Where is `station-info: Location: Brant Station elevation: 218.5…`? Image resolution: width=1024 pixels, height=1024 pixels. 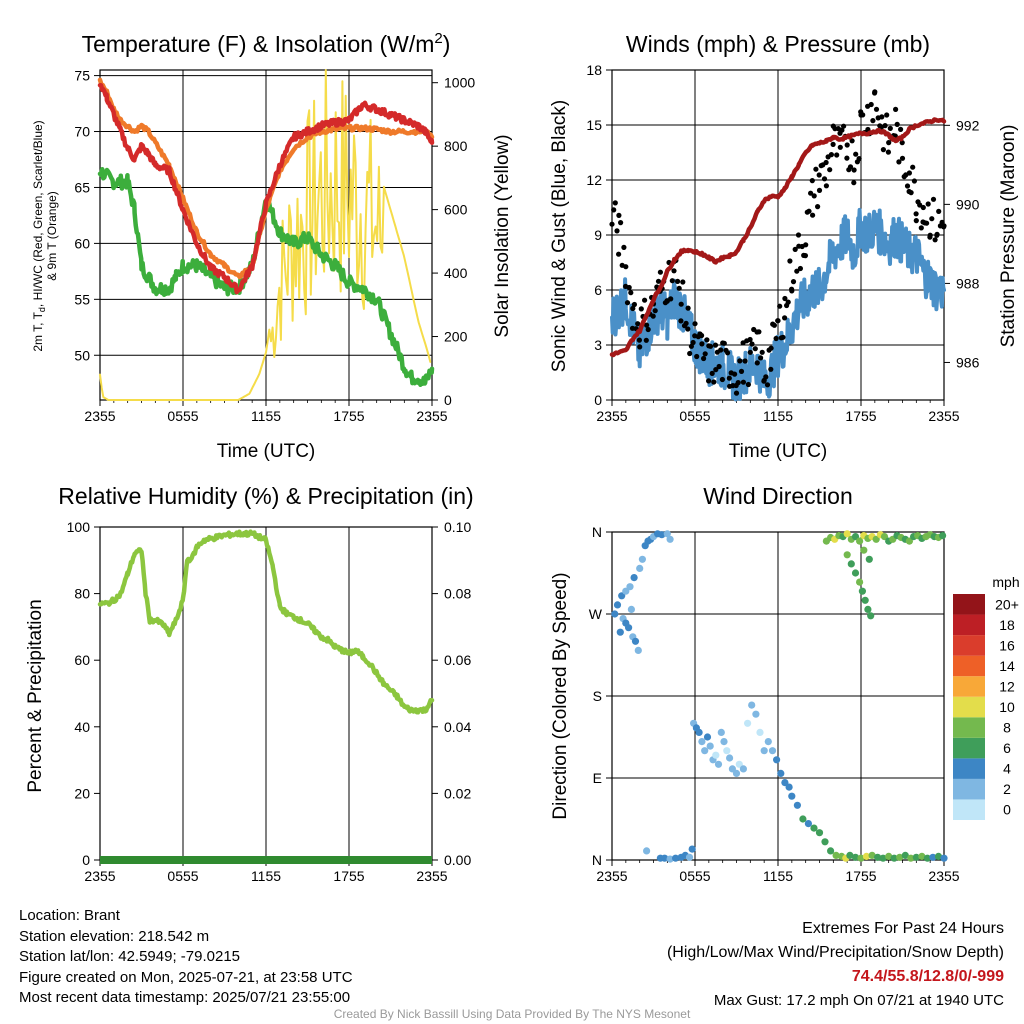
station-info: Location: Brant Station elevation: 218.5… is located at coordinates (186, 957).